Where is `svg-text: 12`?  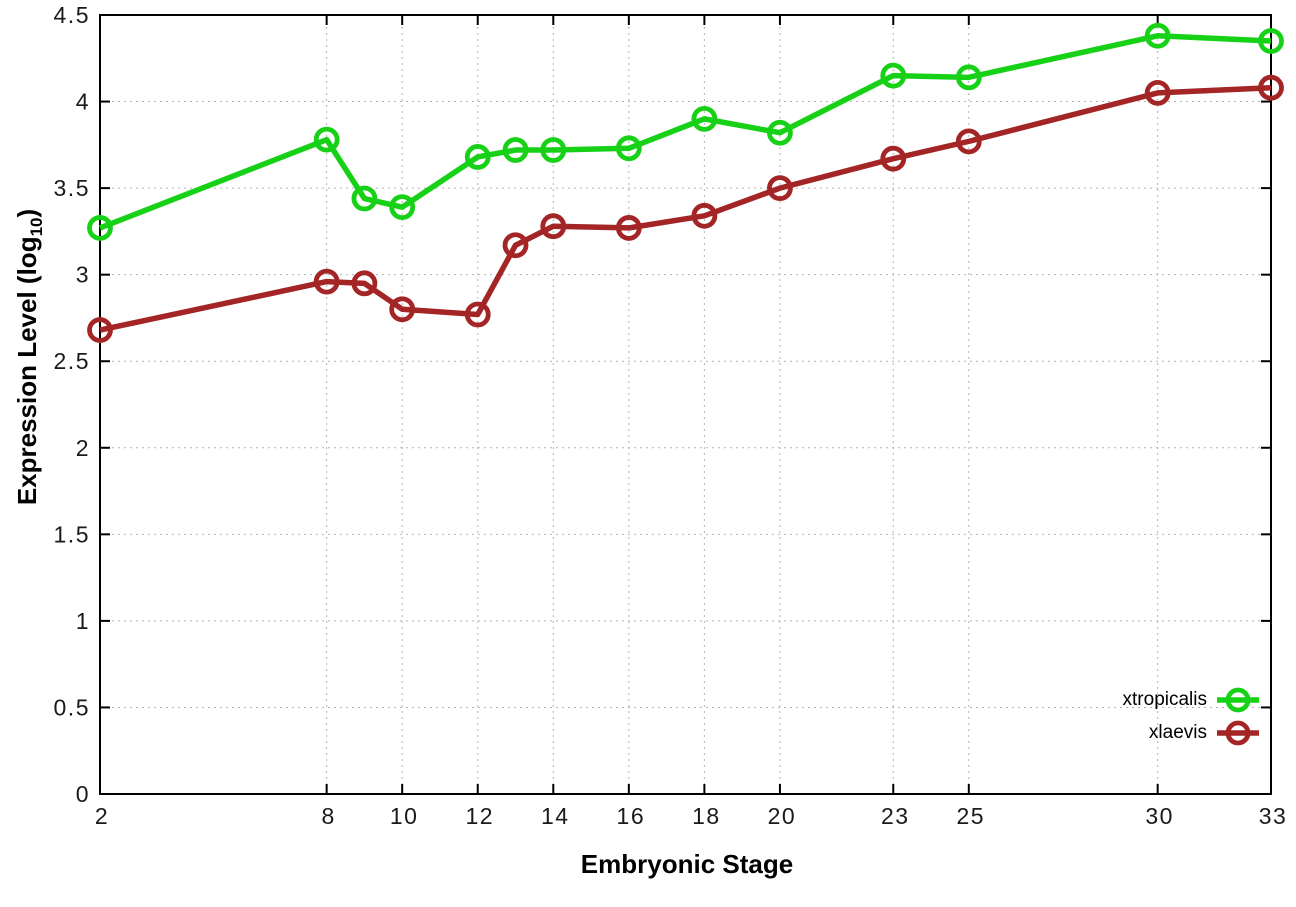
svg-text: 12 is located at coordinates (479, 816).